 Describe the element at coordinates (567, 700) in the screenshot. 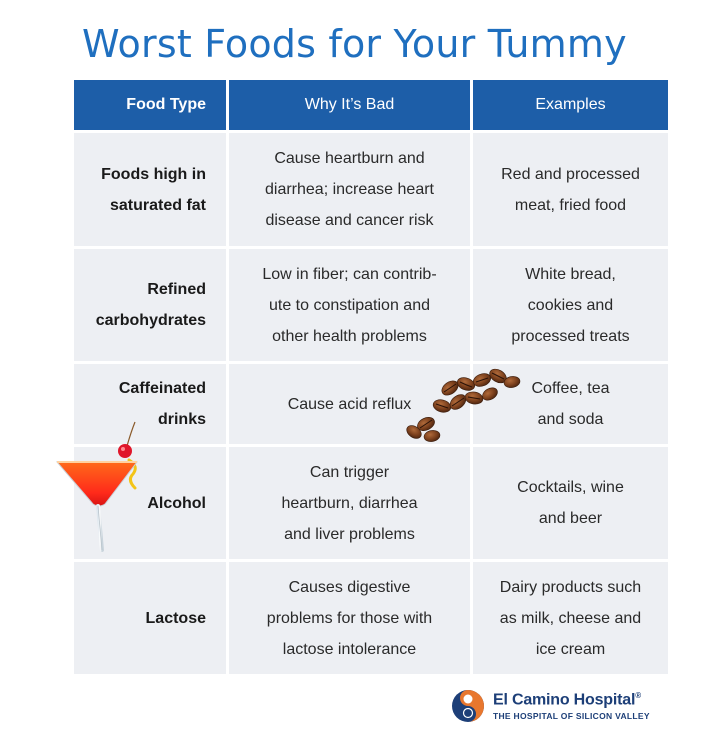

I see `logo-name: El Camino Hospital®` at that location.